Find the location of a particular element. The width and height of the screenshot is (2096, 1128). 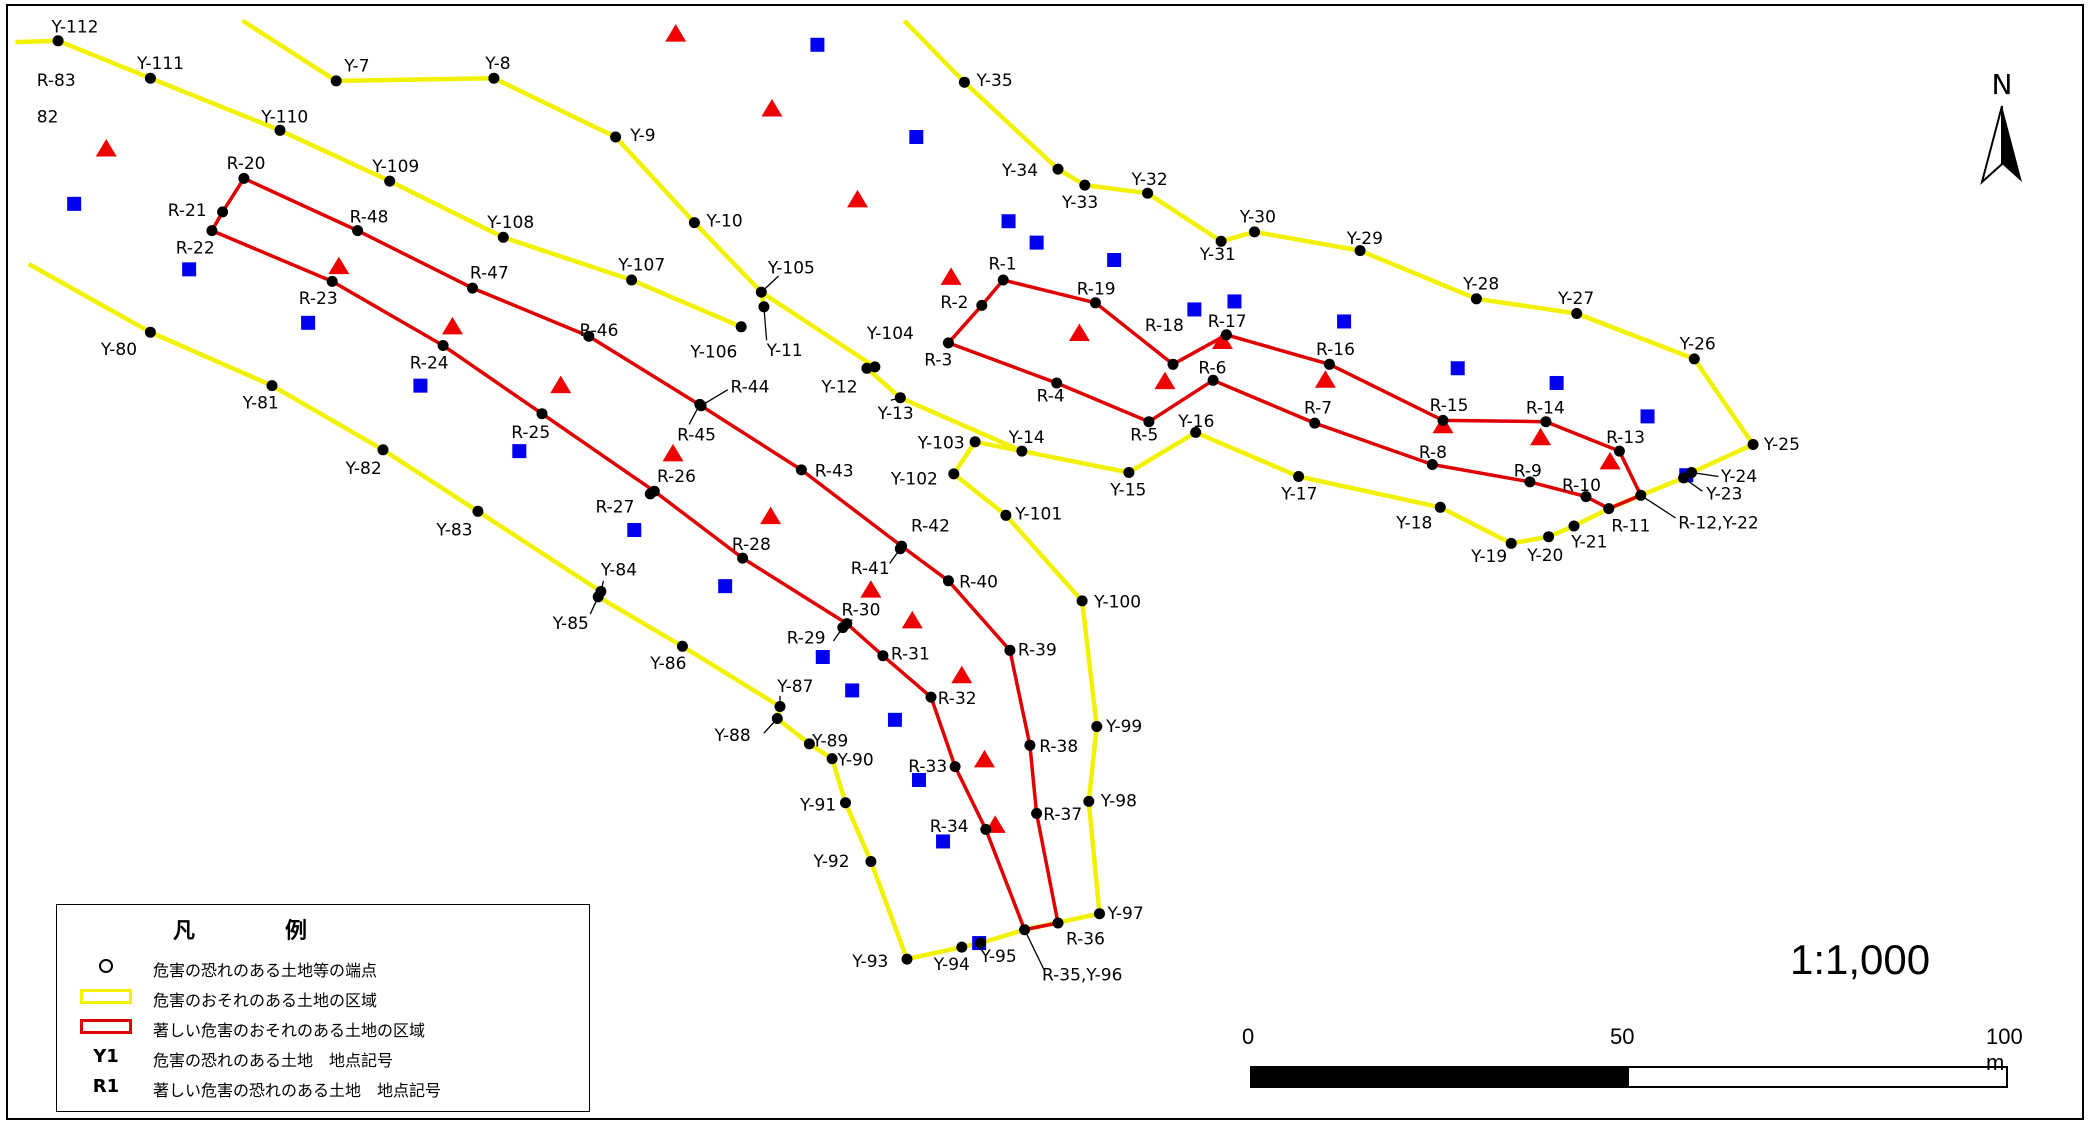

point-label: R-9 is located at coordinates (1528, 472).